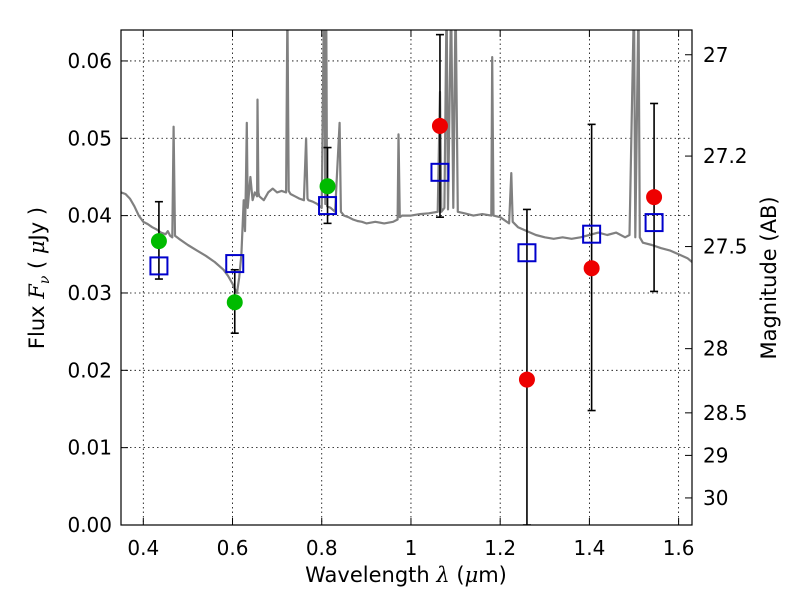 This screenshot has width=800, height=600. Describe the element at coordinates (89, 448) in the screenshot. I see `y-tick-label: 0.01` at that location.